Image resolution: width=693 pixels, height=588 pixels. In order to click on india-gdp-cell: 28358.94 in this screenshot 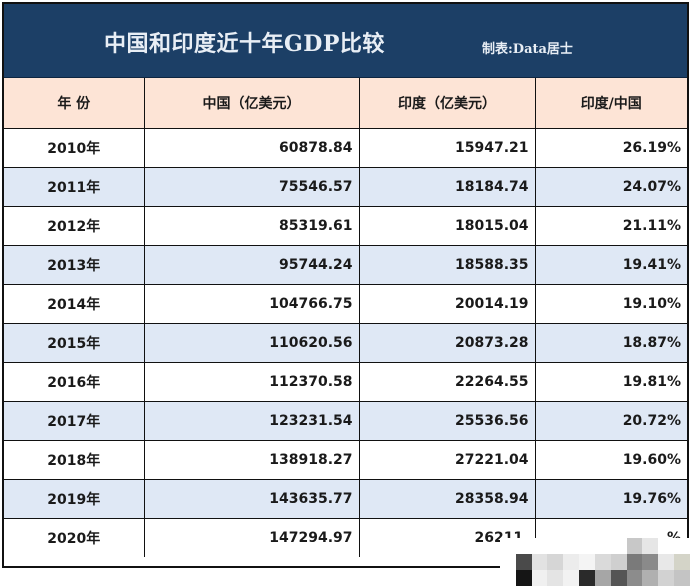, I will do `click(447, 498)`.